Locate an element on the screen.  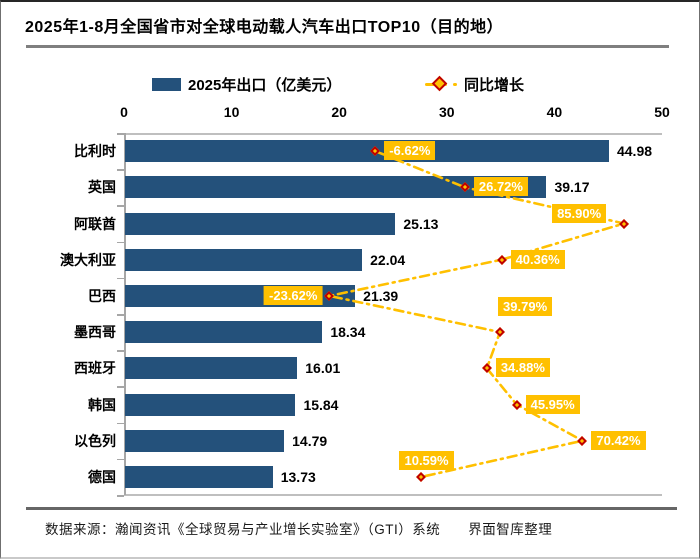
category-axis-line is located at coordinates (125, 314).